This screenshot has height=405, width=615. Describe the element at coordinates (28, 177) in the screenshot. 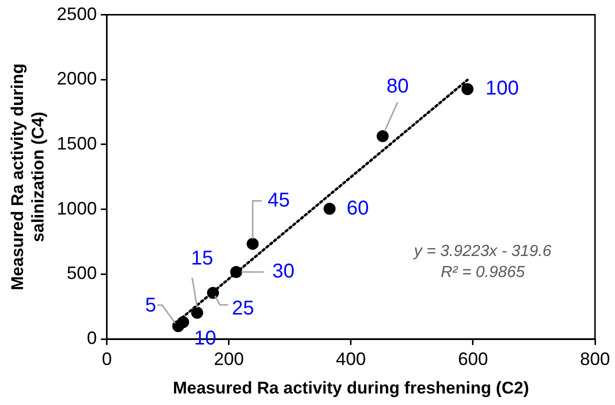

I see `y-axis-title: Measured Ra activity during salinization (C4)` at that location.